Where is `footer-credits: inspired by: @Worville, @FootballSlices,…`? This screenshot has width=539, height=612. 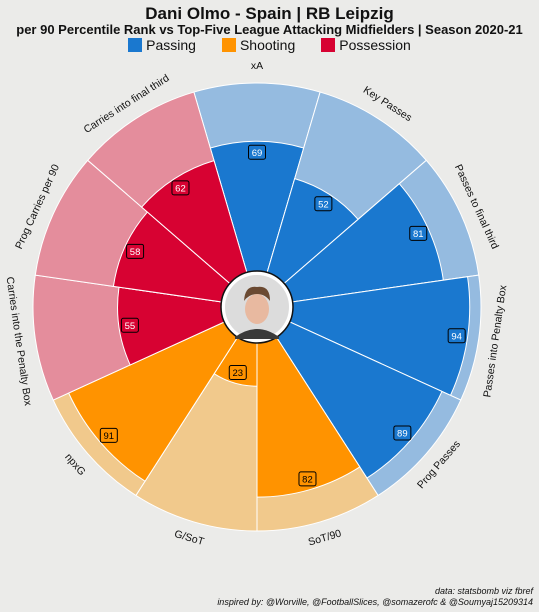
footer-credits: inspired by: @Worville, @FootballSlices,… is located at coordinates (375, 602).